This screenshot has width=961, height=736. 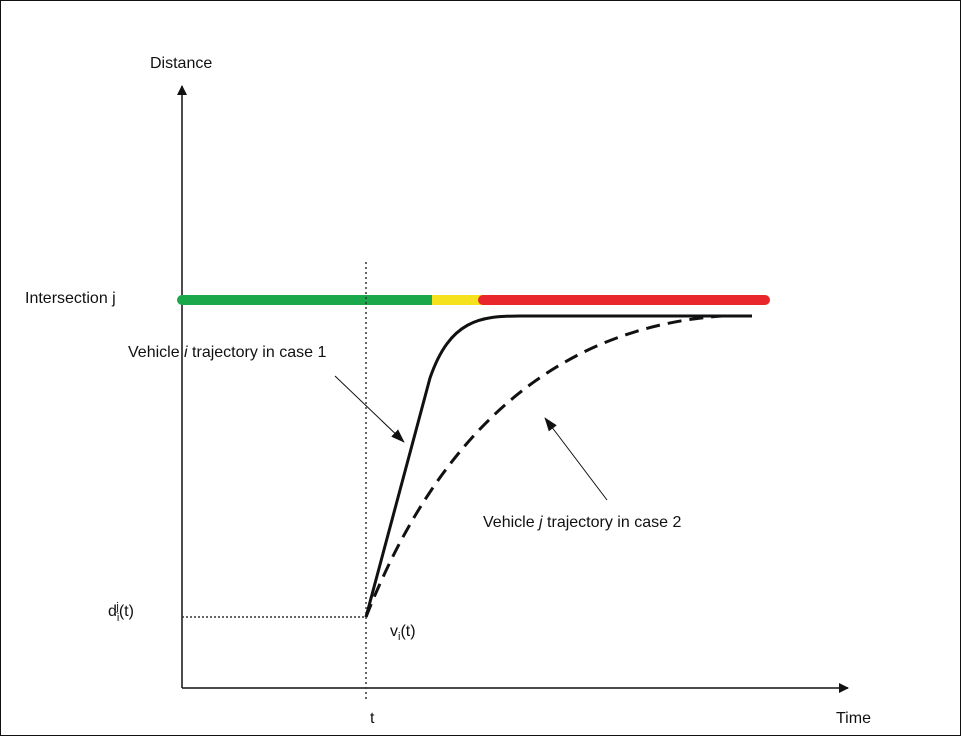 What do you see at coordinates (70, 298) in the screenshot?
I see `intersection-label: Intersection j` at bounding box center [70, 298].